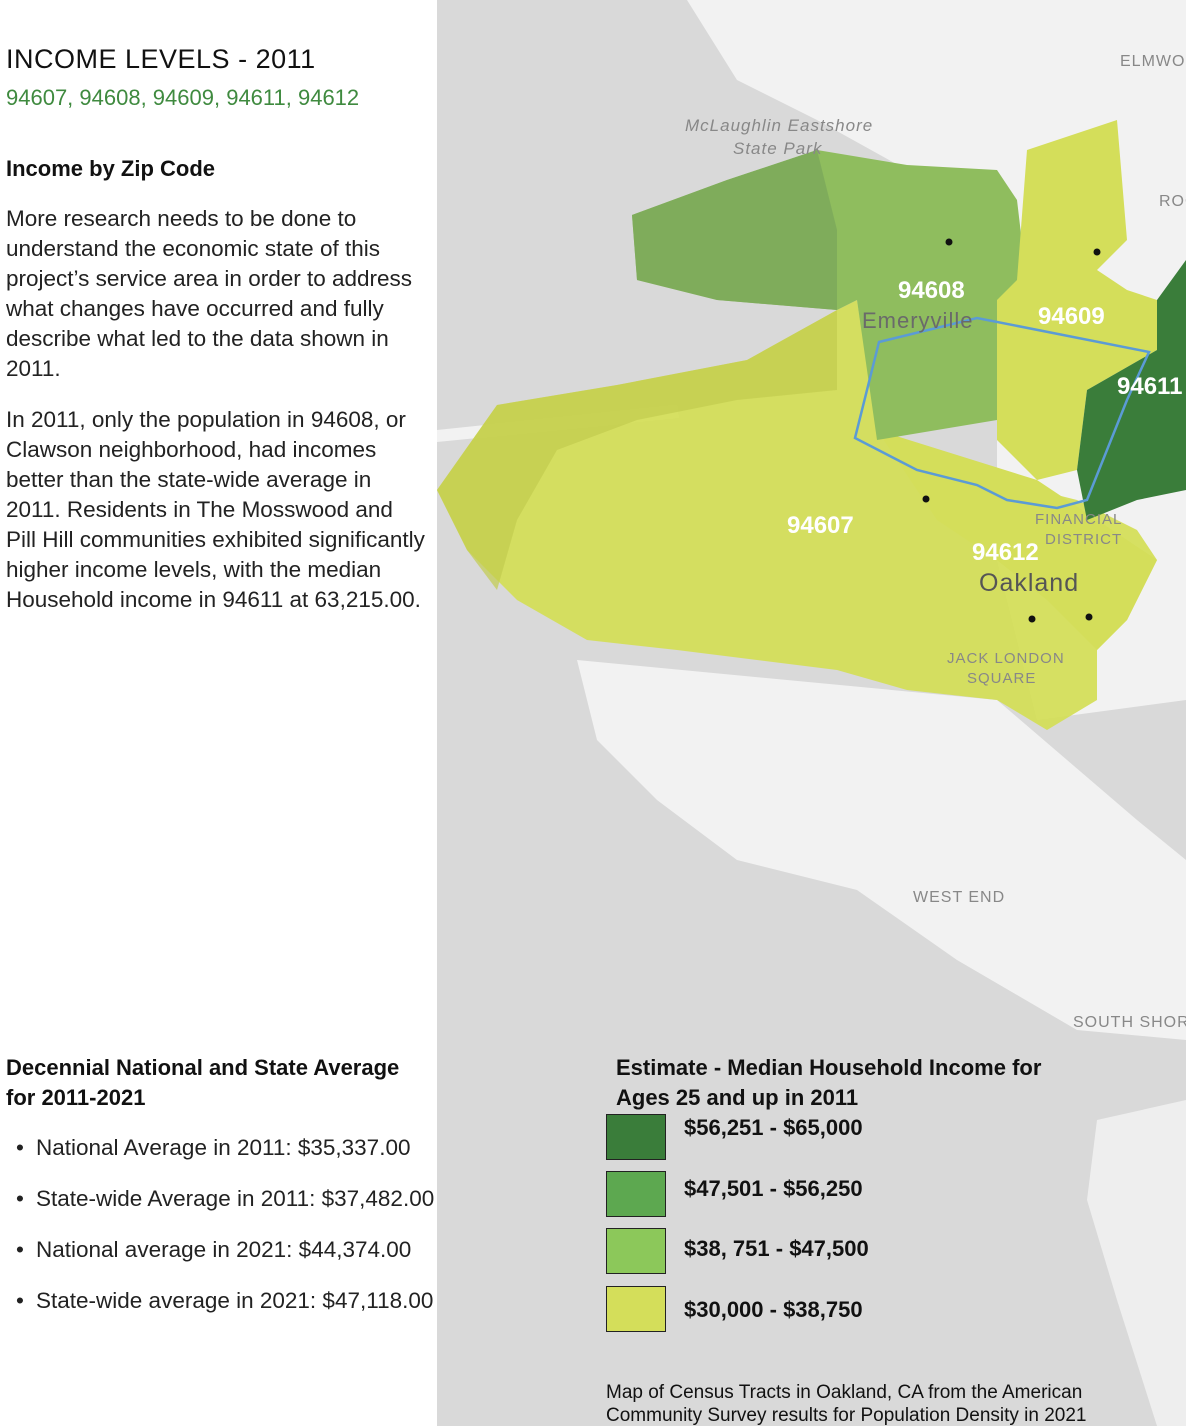 This screenshot has height=1427, width=1186. What do you see at coordinates (1006, 658) in the screenshot?
I see `jack-london-label: JACK LONDON` at bounding box center [1006, 658].